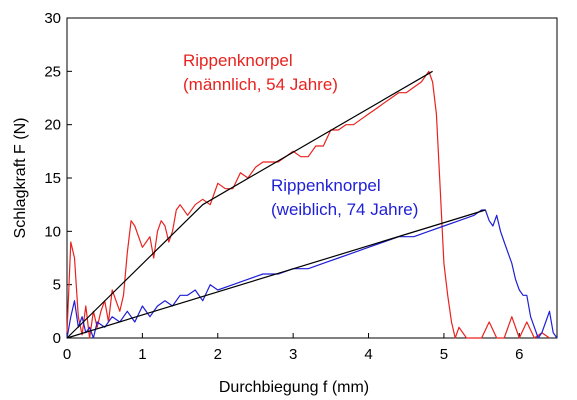 This screenshot has height=400, width=577. Describe the element at coordinates (344, 209) in the screenshot. I see `annotation-label-female: (weiblich, 74 Jahre)` at that location.